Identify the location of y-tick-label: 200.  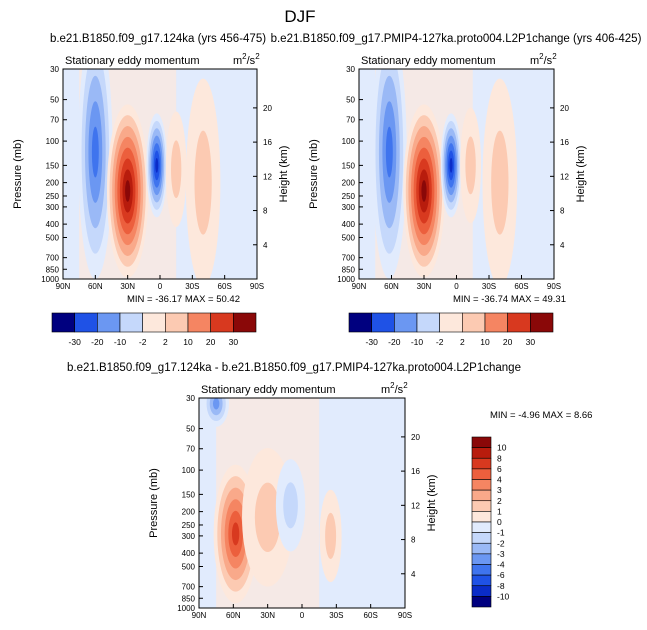
(349, 183).